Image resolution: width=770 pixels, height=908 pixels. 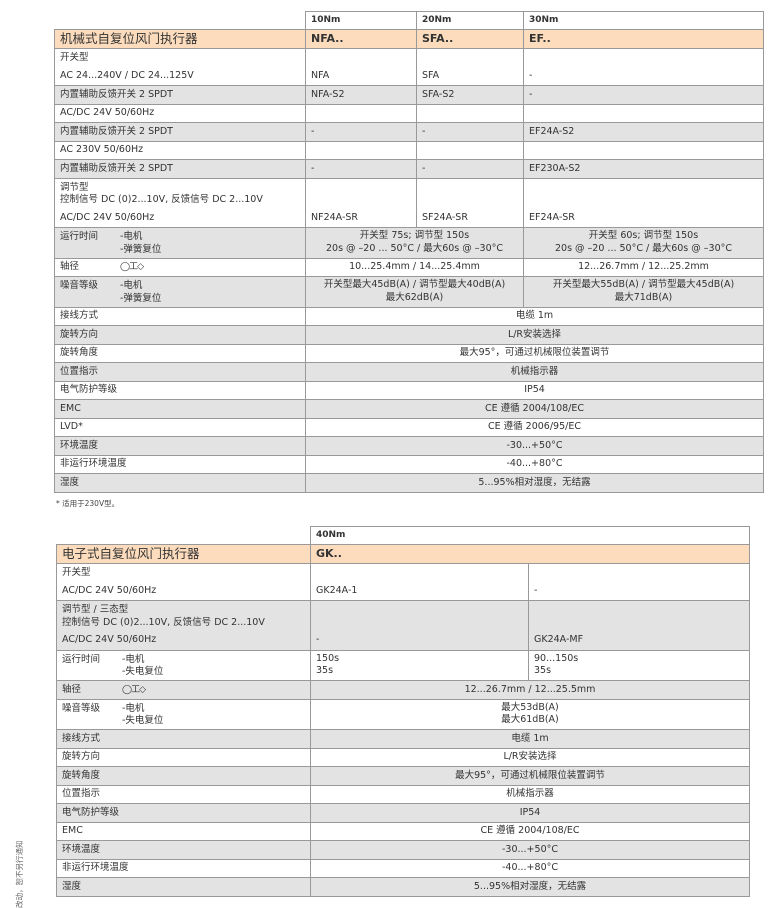 I want to click on row-label-group: 运行时间 -电机 -弹簧复位, so click(x=180, y=243).